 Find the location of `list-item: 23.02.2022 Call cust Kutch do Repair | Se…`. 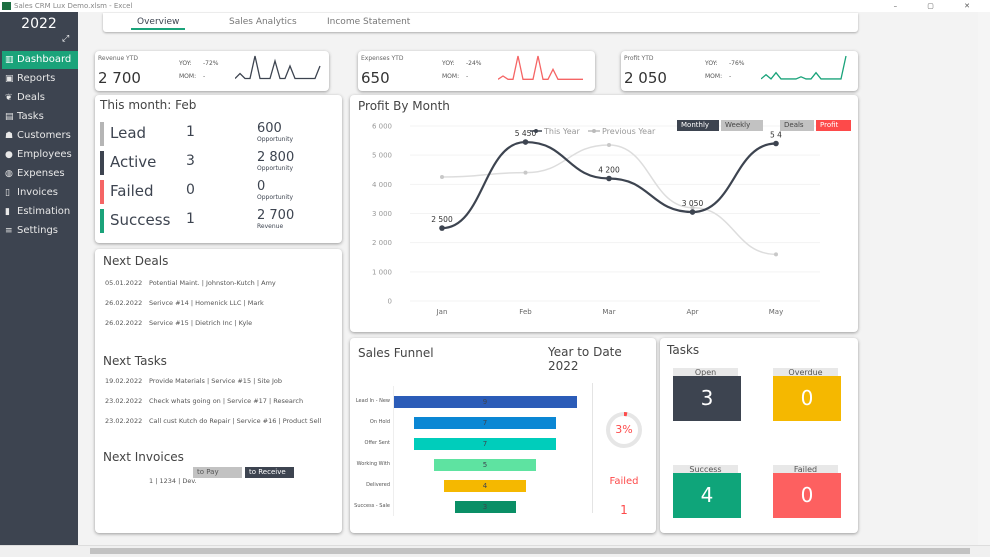

list-item: 23.02.2022 Call cust Kutch do Repair | Se… is located at coordinates (213, 421).